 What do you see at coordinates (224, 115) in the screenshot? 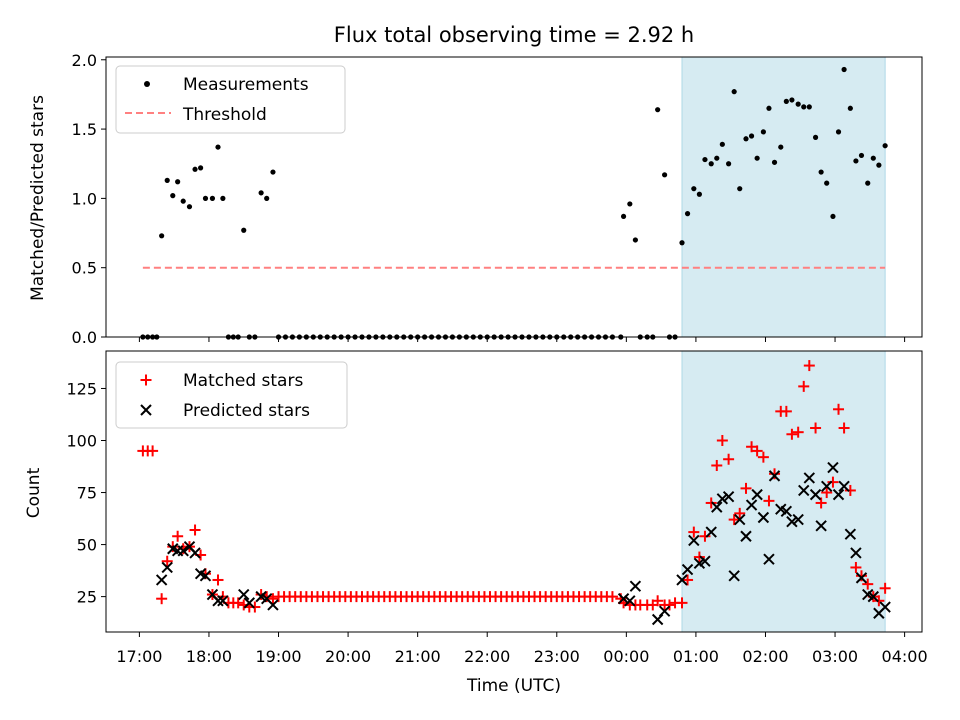
I see `legend-threshold-label: Threshold` at bounding box center [224, 115].